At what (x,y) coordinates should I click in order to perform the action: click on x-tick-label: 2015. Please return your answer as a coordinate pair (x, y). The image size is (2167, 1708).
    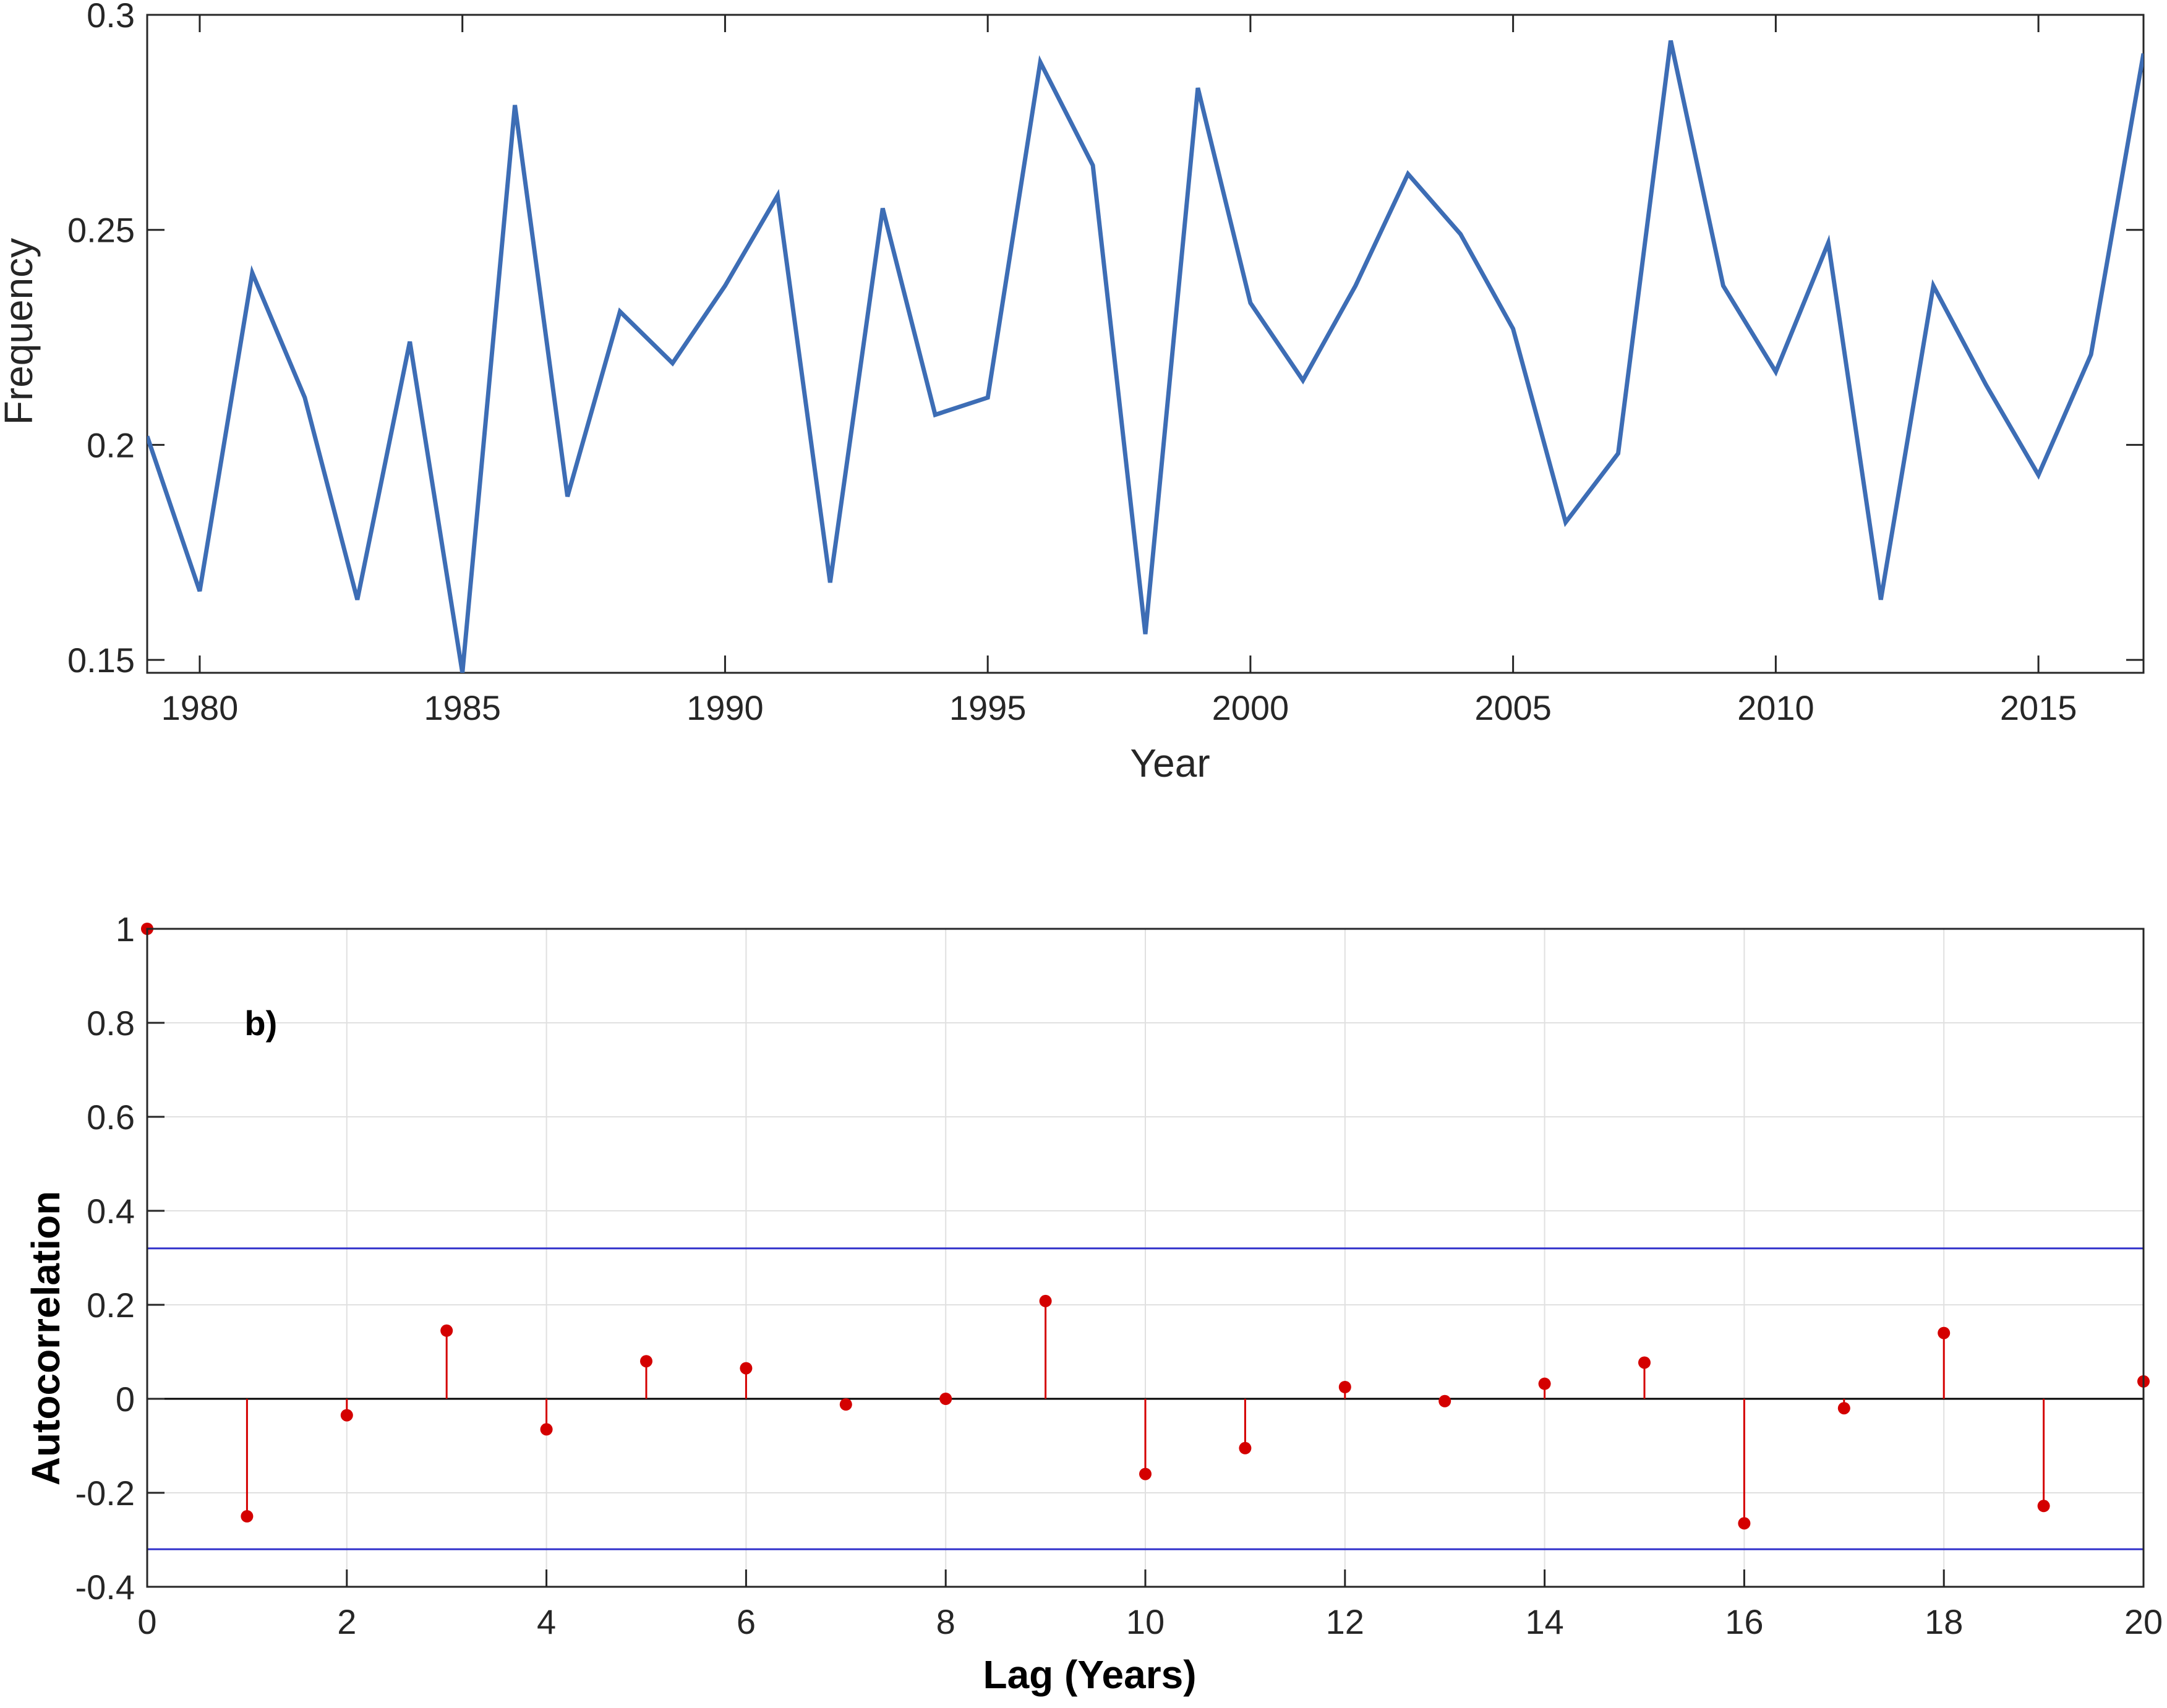
    Looking at the image, I should click on (2039, 707).